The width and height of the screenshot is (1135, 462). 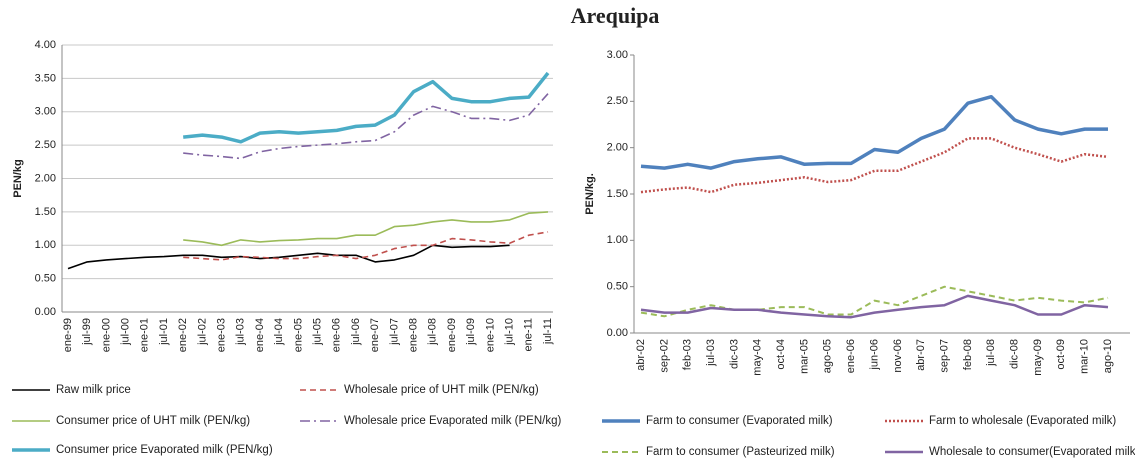 I want to click on x-tick-label: dic-08, so click(x=1015, y=354).